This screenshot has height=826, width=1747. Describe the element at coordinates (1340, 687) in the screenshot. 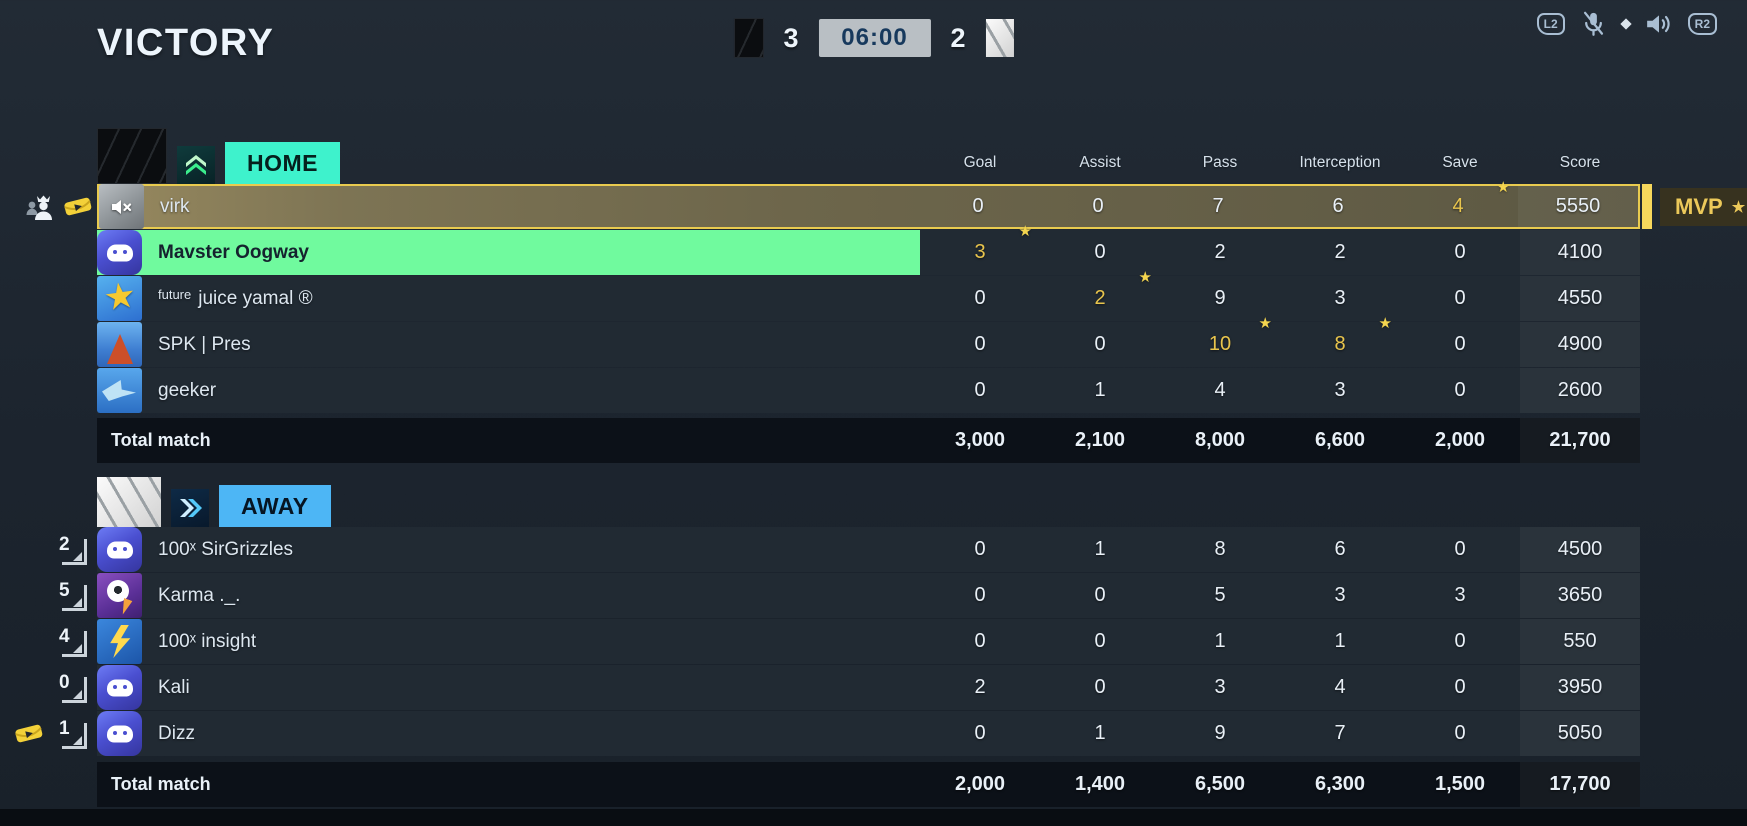

I see `stat-cell: 4` at that location.